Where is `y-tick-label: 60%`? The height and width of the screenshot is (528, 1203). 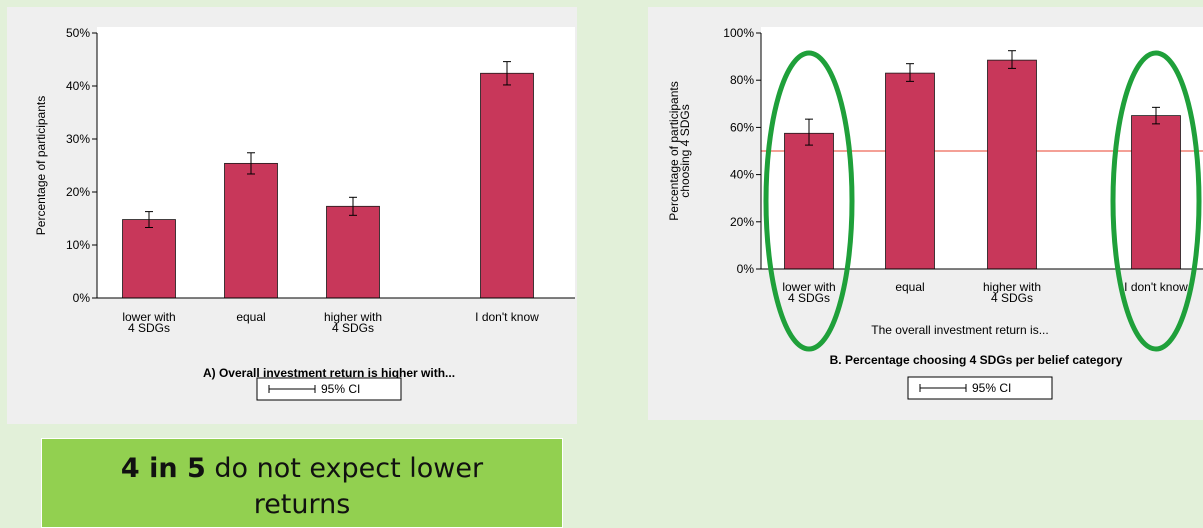 y-tick-label: 60% is located at coordinates (742, 127).